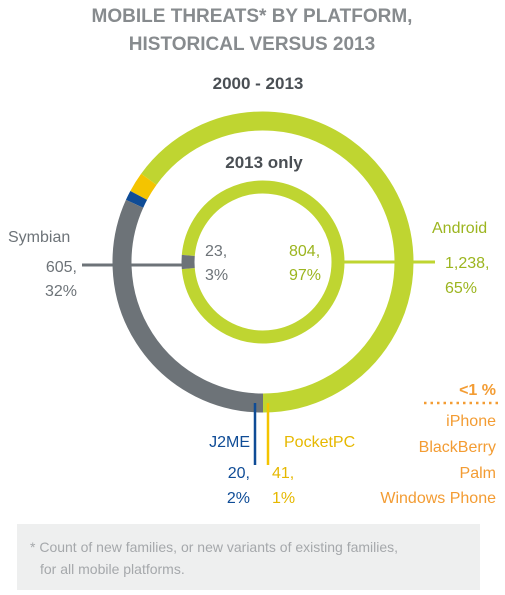  What do you see at coordinates (438, 498) in the screenshot?
I see `small-platform-windows-phone: Windows Phone` at bounding box center [438, 498].